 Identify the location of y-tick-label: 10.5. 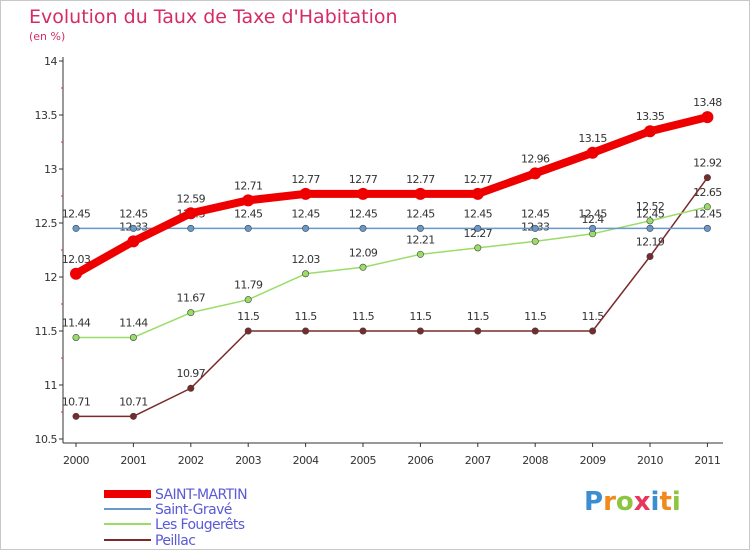
(46, 439).